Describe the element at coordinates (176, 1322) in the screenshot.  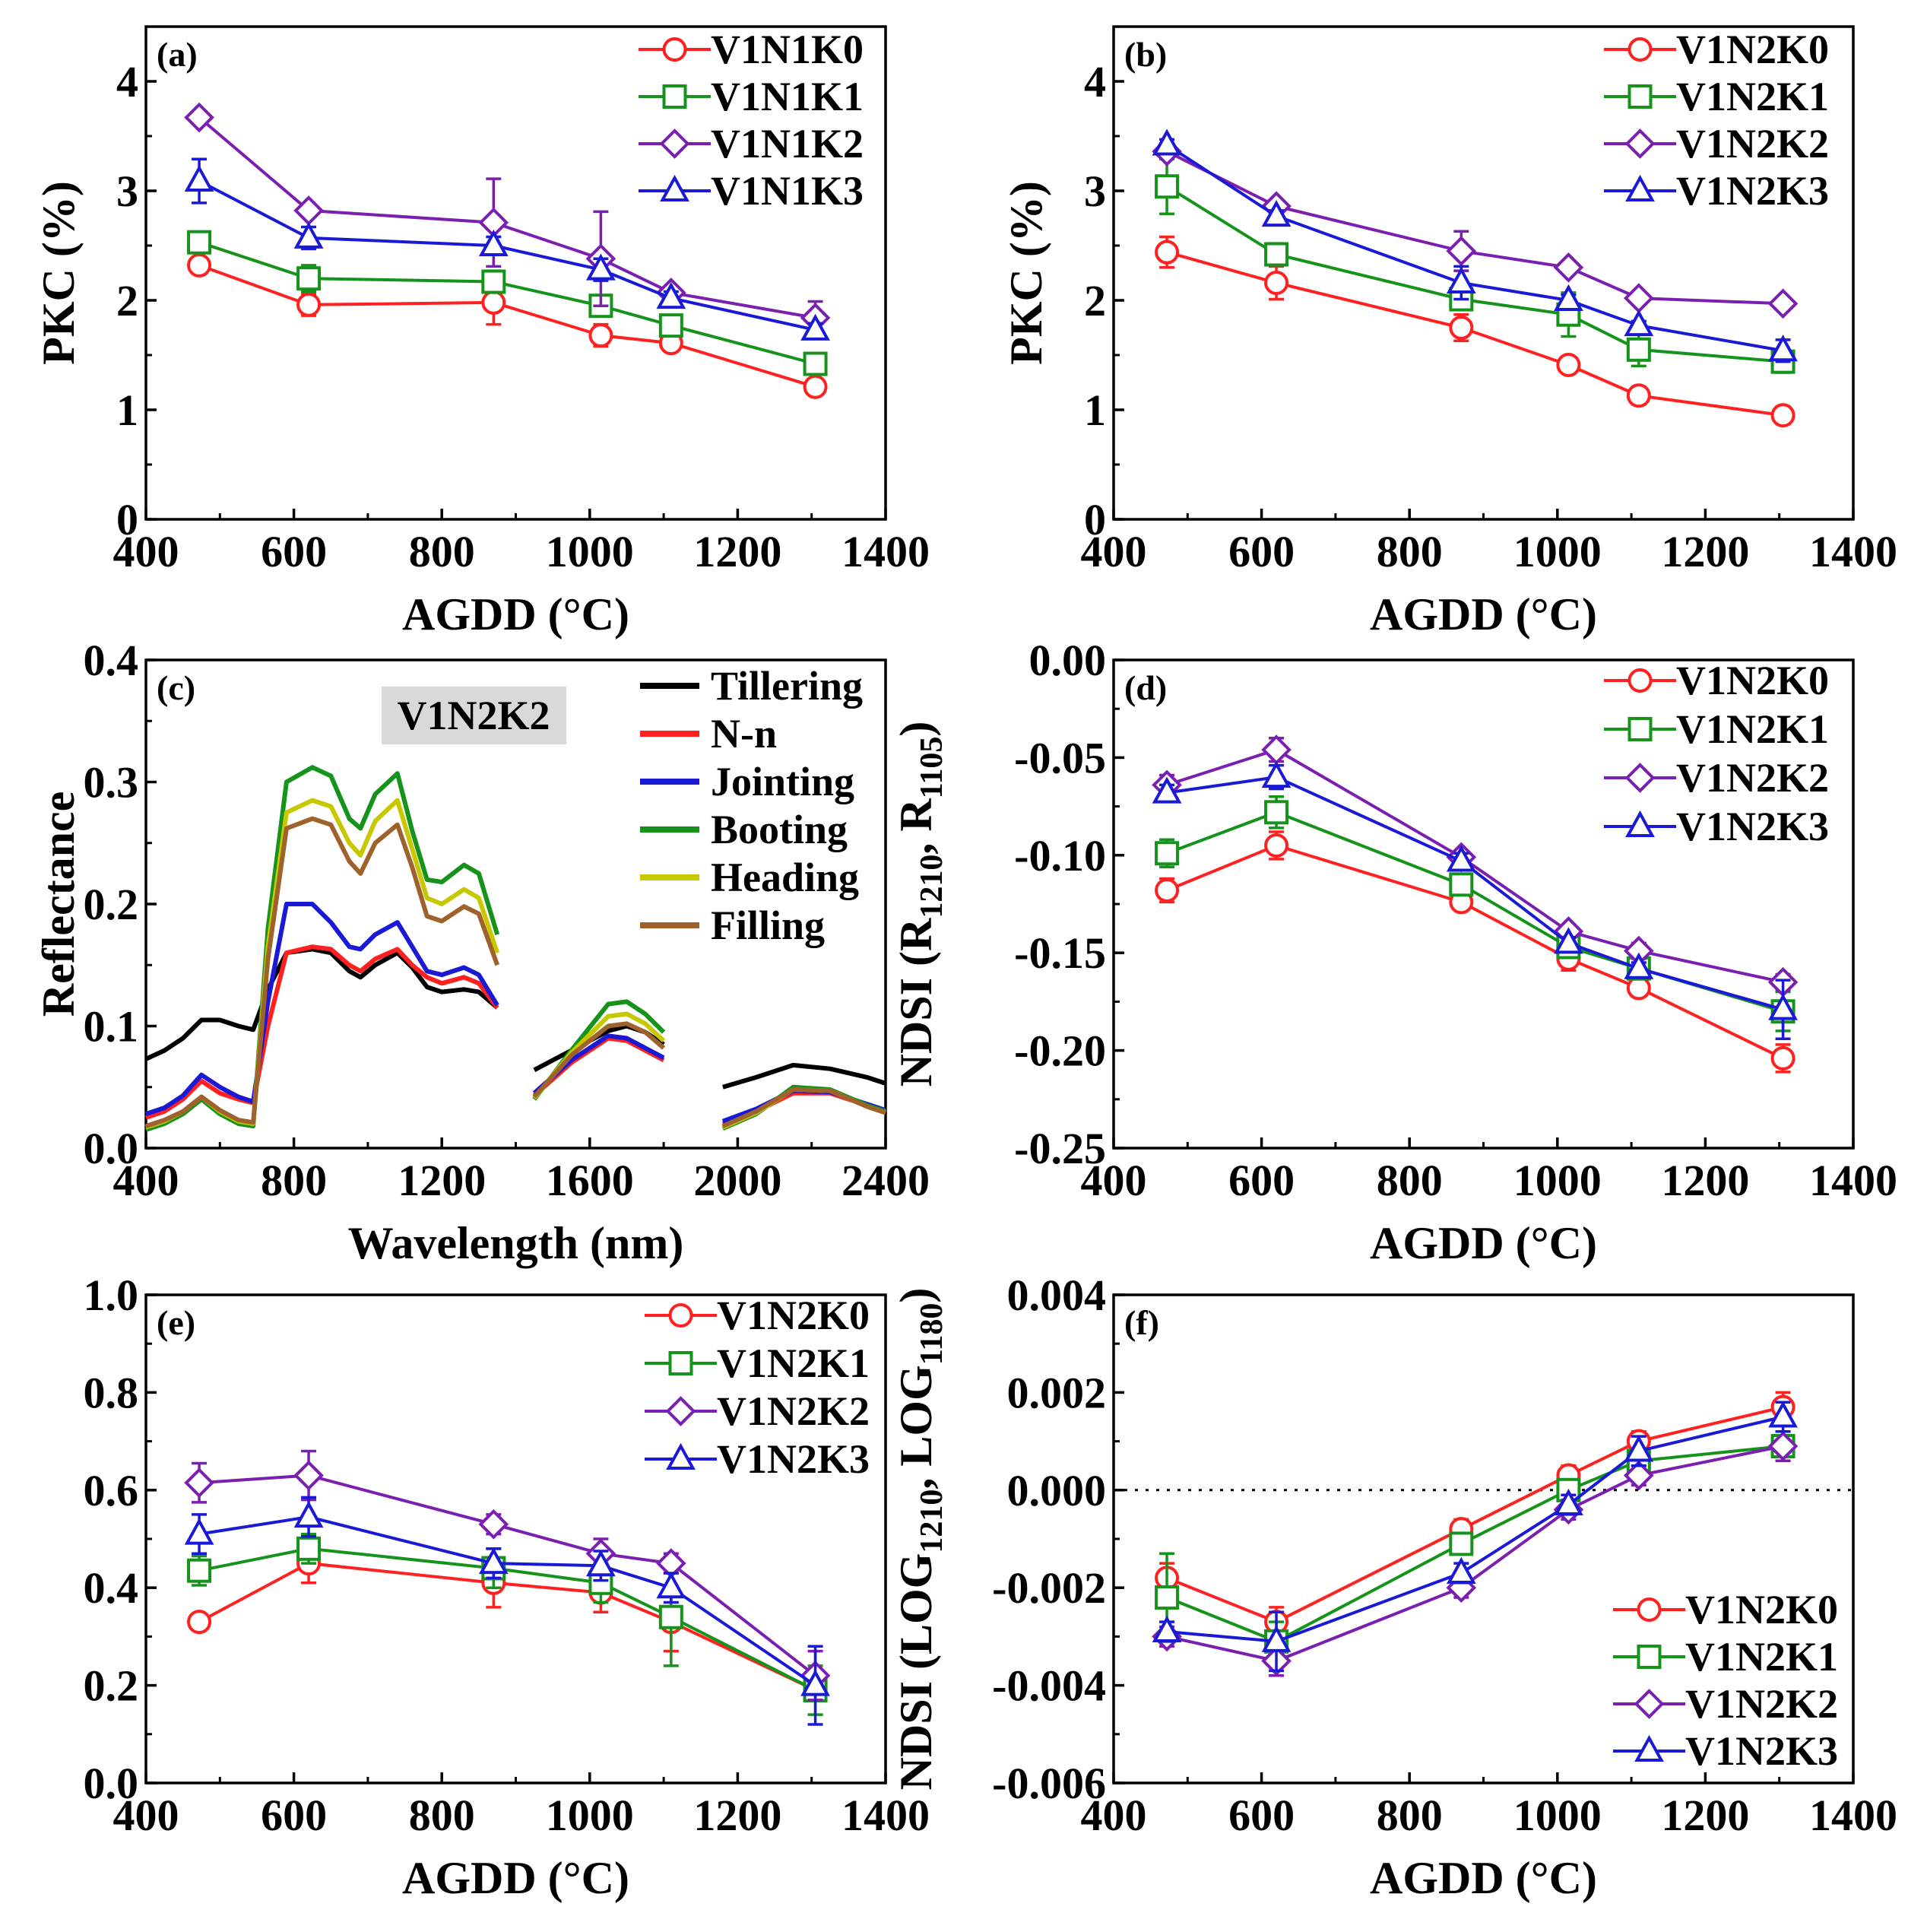
I see `panel-label: (e)` at that location.